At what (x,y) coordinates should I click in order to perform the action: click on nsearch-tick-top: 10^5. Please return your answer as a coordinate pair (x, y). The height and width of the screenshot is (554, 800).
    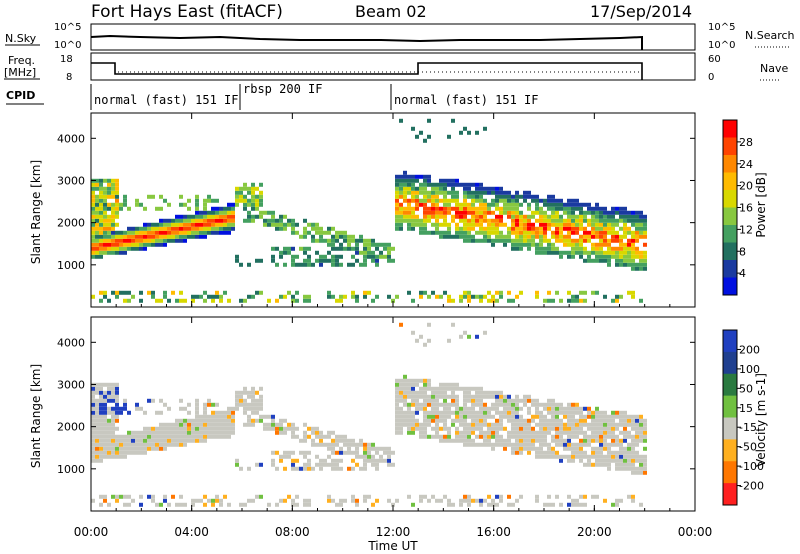
    Looking at the image, I should click on (721, 27).